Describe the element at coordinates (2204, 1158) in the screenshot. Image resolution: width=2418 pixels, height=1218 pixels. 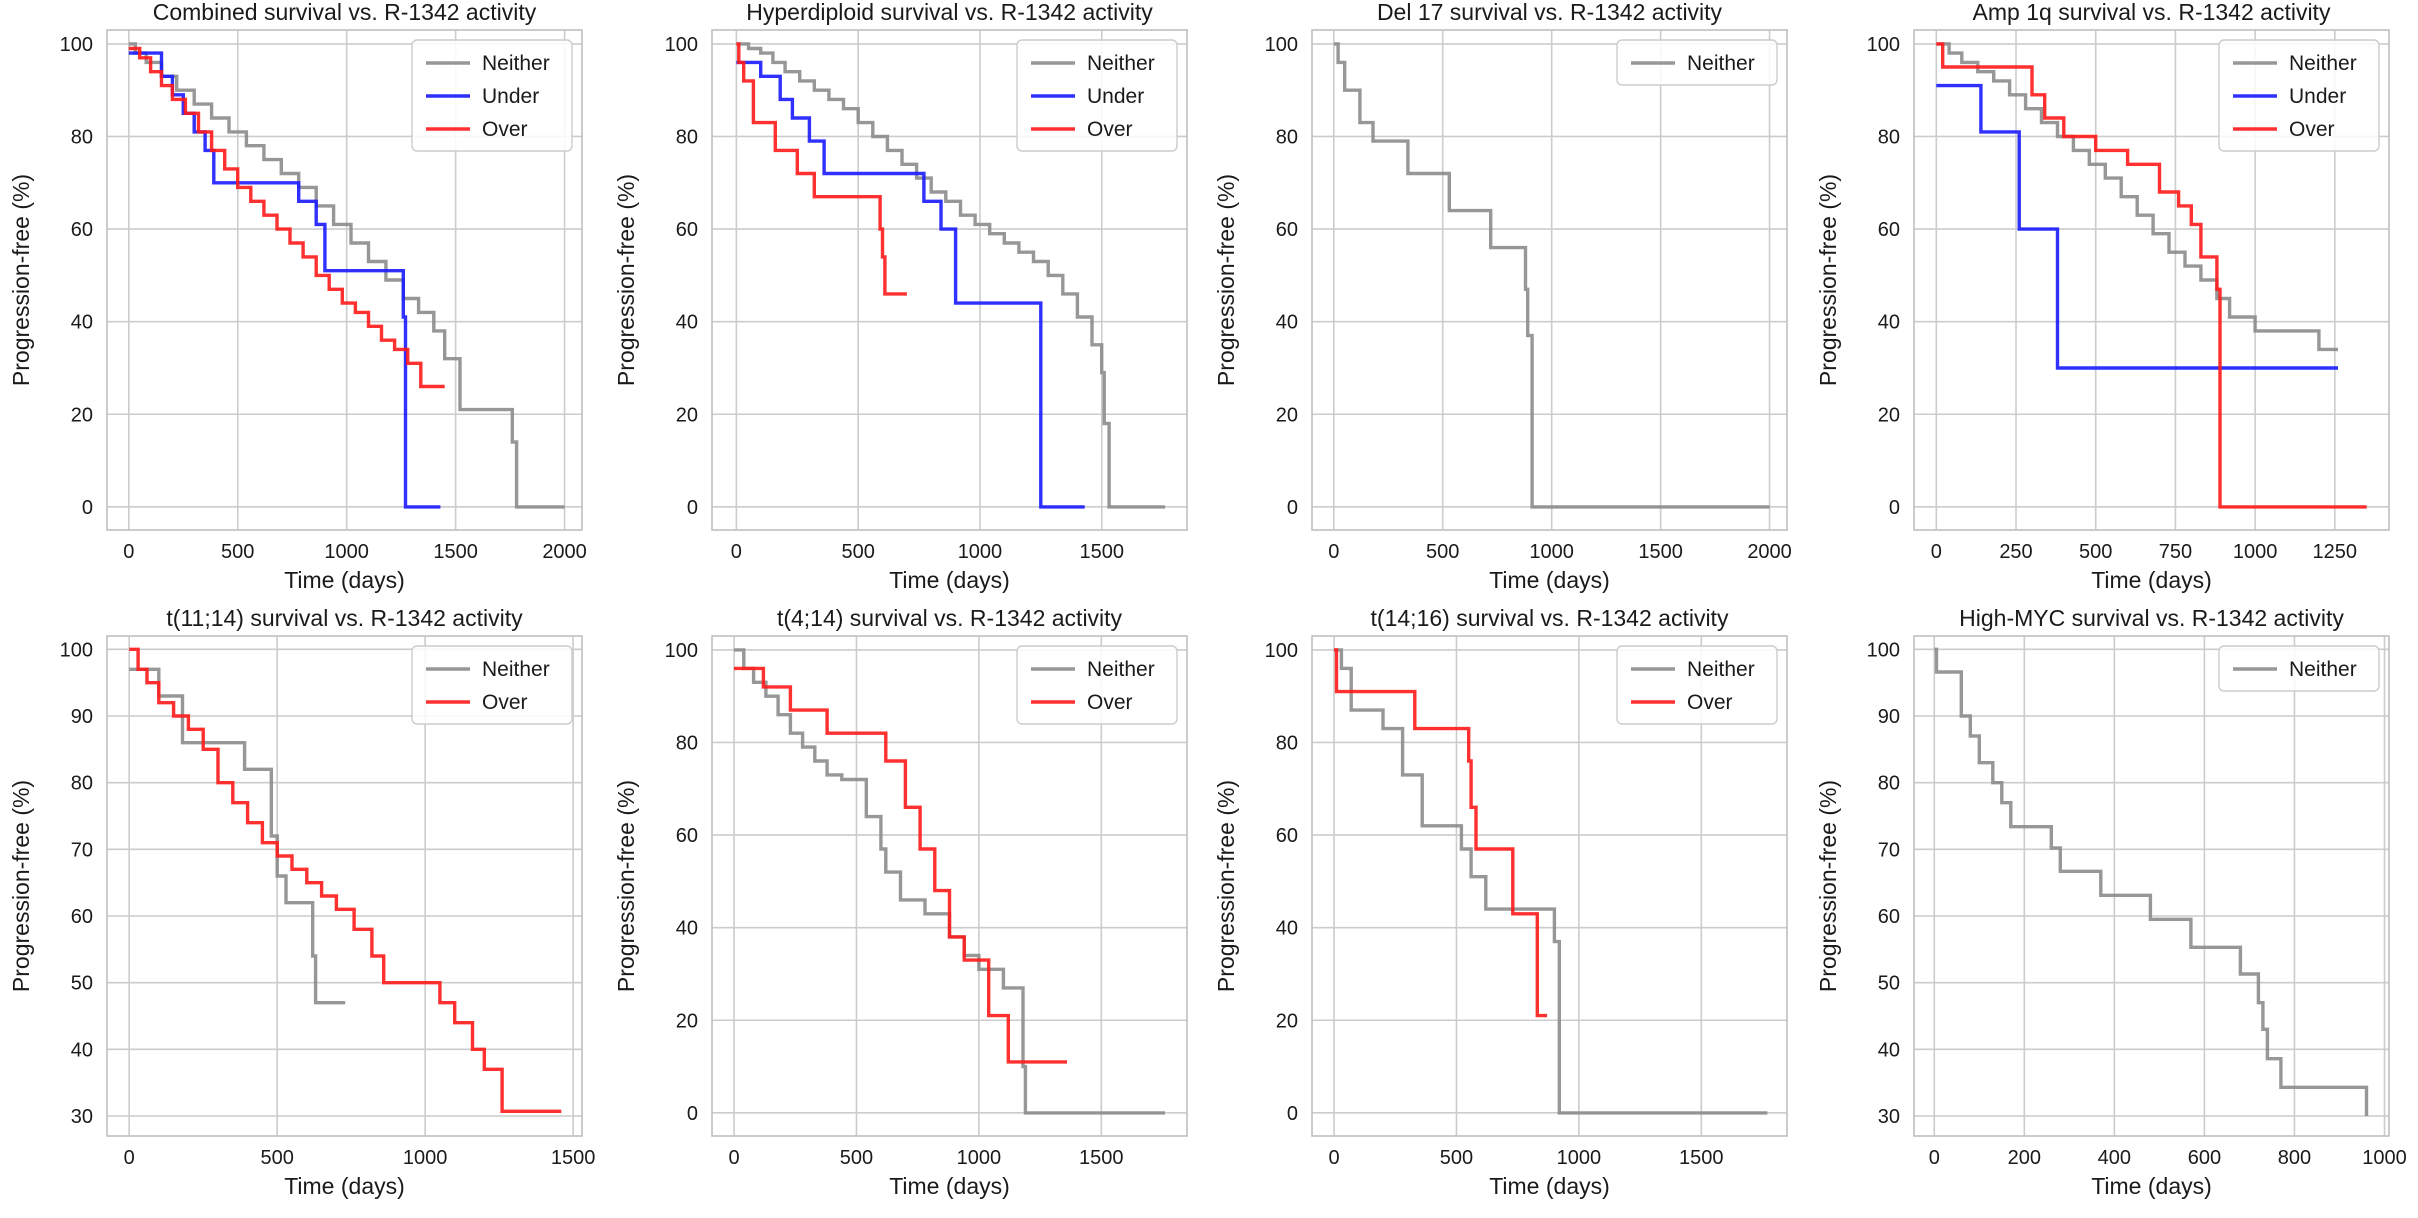
I see `x-tick-label: 600` at that location.